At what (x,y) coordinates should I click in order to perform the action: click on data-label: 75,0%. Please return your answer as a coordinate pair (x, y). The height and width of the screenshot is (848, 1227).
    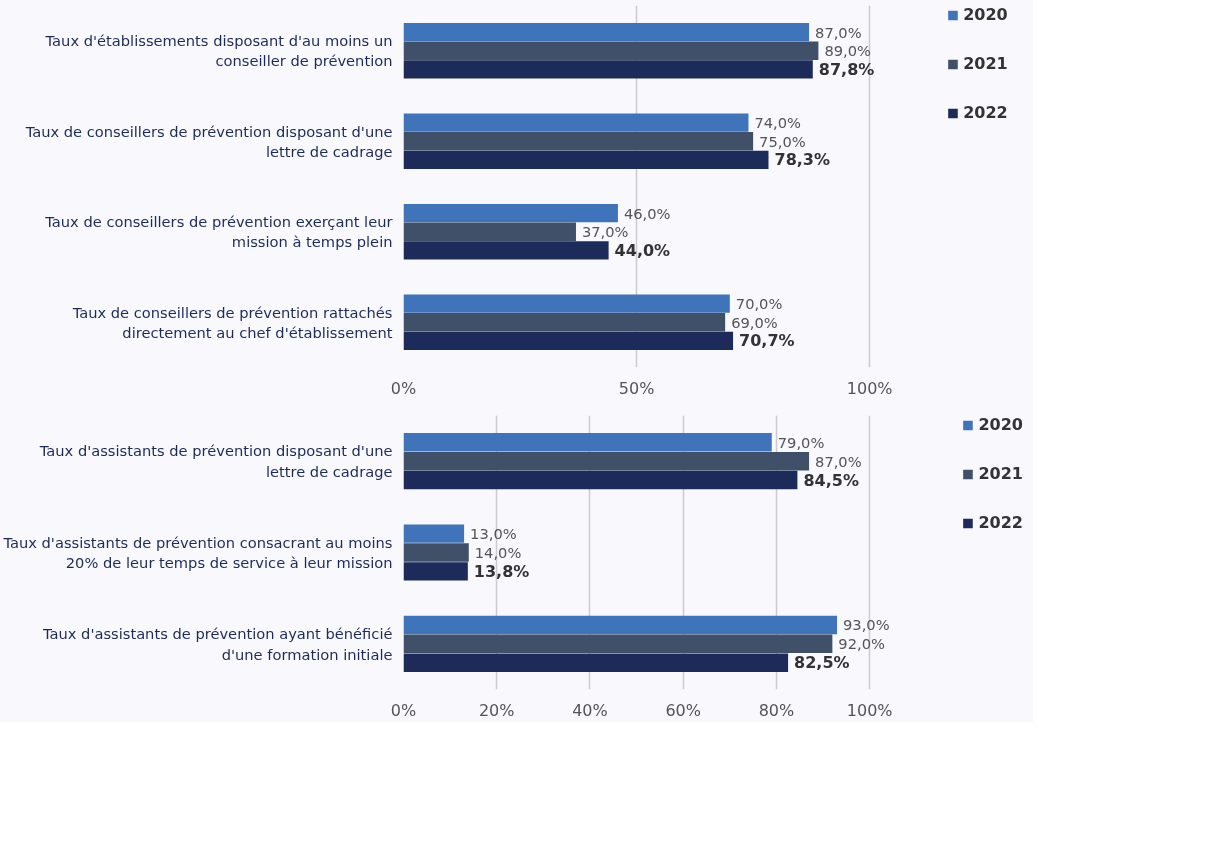
    Looking at the image, I should click on (782, 141).